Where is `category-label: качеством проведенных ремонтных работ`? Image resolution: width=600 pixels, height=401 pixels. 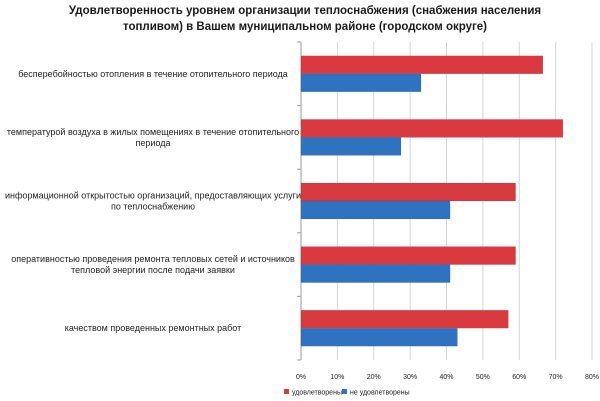 category-label: качеством проведенных ремонтных работ is located at coordinates (153, 328).